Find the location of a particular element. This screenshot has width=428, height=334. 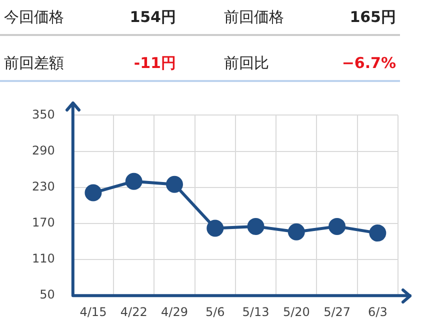

y-tick-label: 350 is located at coordinates (43, 114).